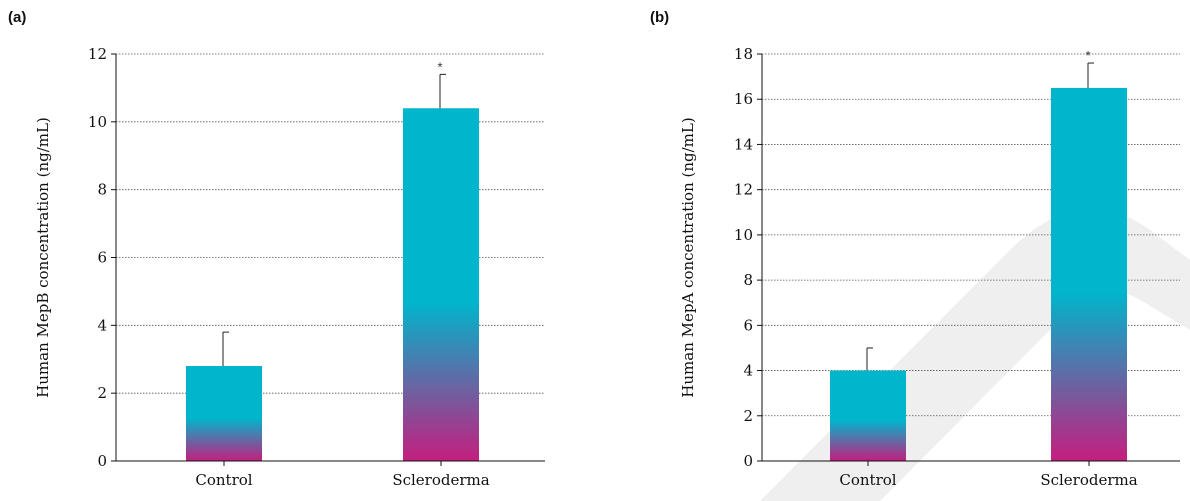 This screenshot has width=1190, height=501. I want to click on panel-label: (b), so click(659, 17).